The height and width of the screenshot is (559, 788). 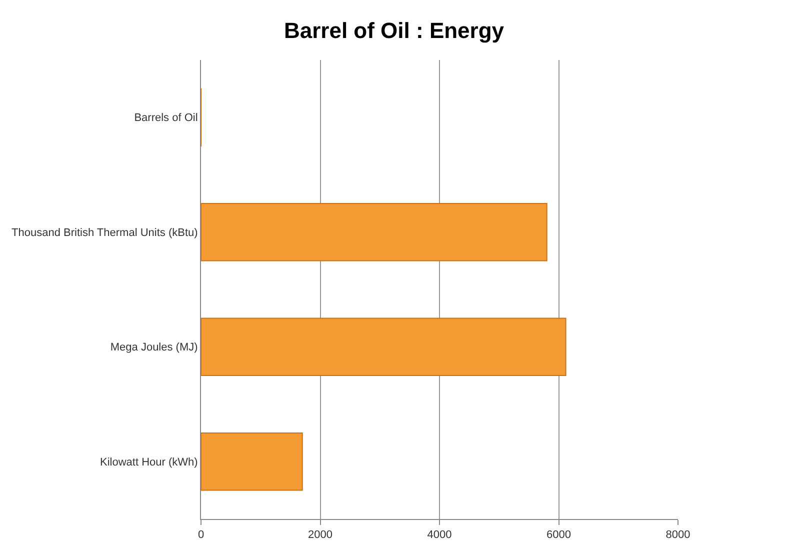 I want to click on x-tick-label: 6000, so click(x=558, y=535).